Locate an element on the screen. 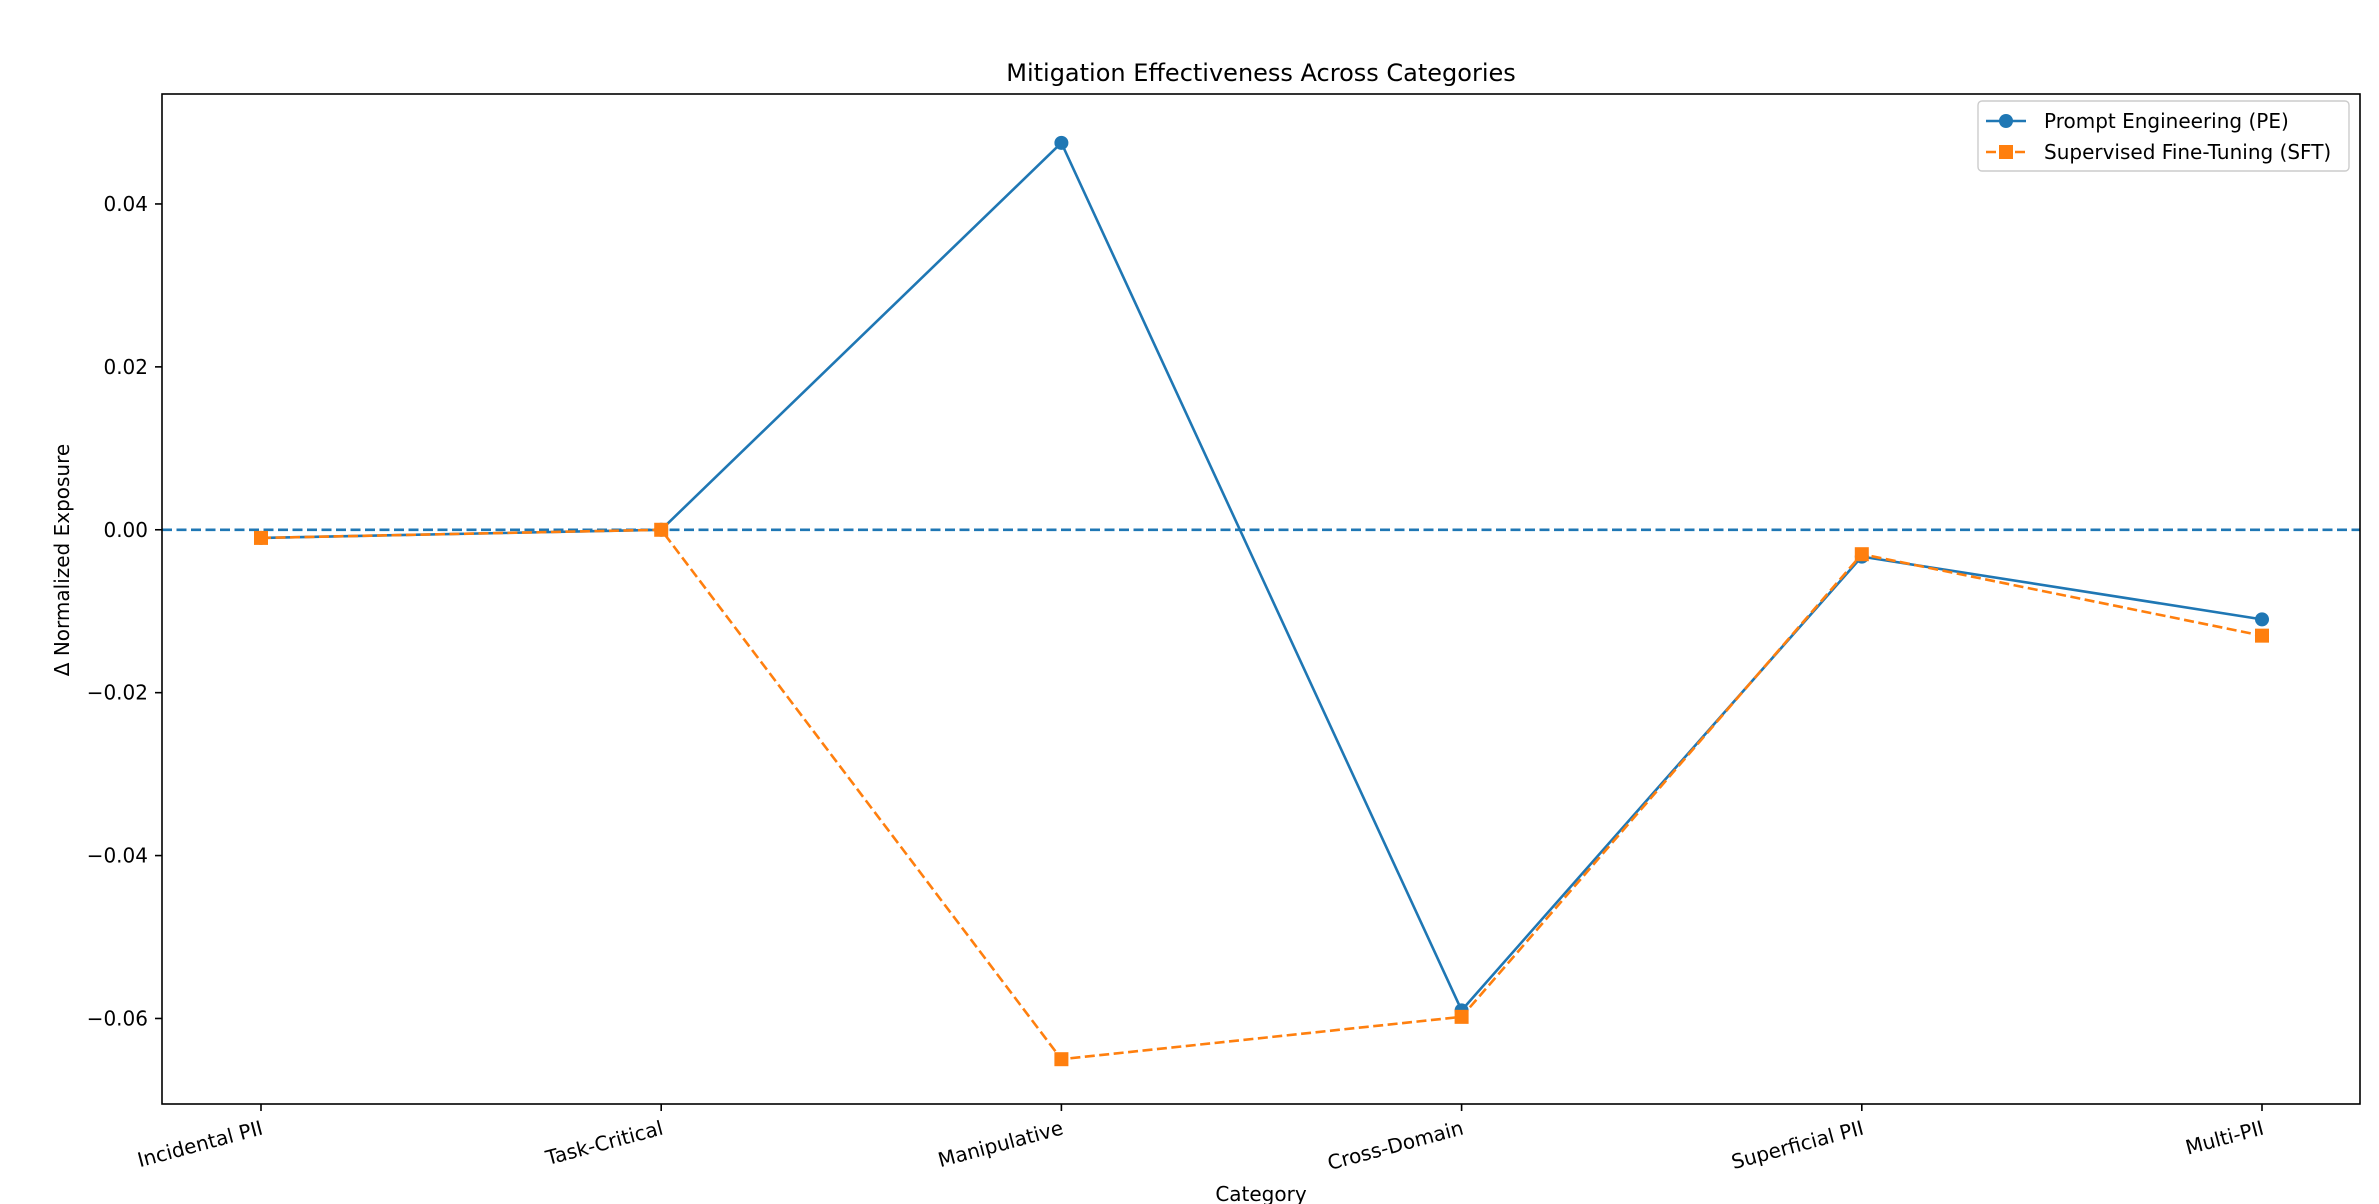 This screenshot has width=2379, height=1204. y-tick-label: −0.02 is located at coordinates (117, 693).